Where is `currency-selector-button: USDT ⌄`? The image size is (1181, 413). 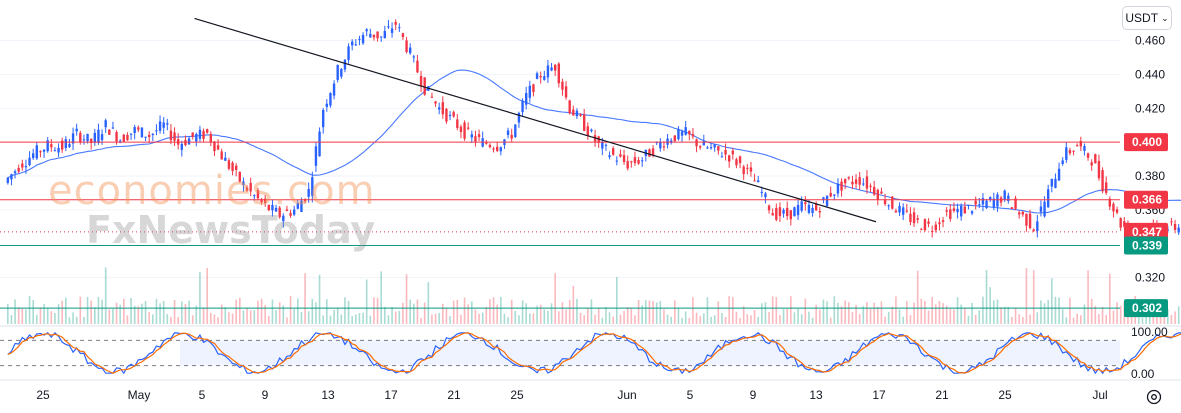
currency-selector-button: USDT ⌄ is located at coordinates (1147, 18).